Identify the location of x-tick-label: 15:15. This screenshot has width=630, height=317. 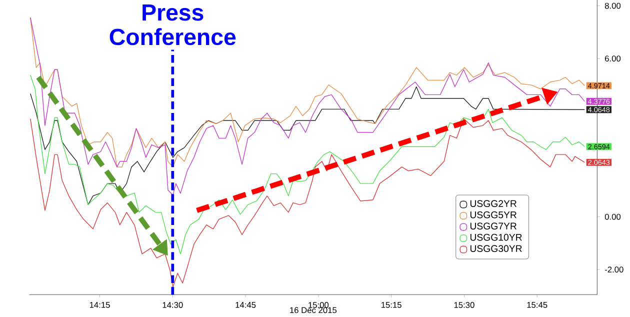
(391, 305).